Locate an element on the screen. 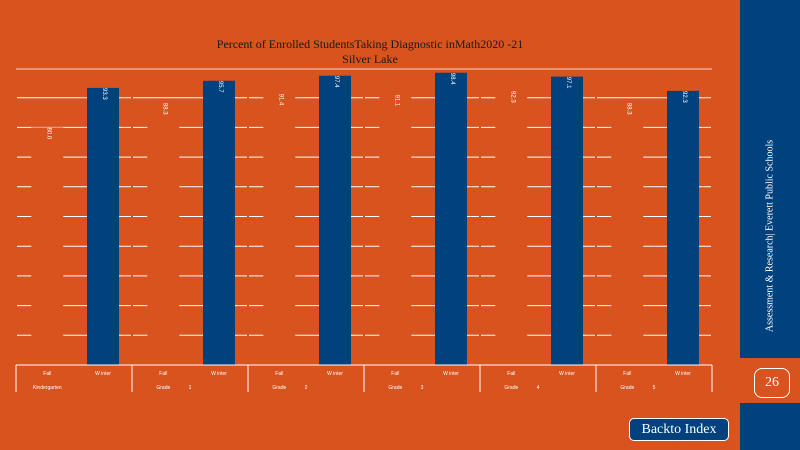 The height and width of the screenshot is (450, 800). group-number: 5 is located at coordinates (654, 388).